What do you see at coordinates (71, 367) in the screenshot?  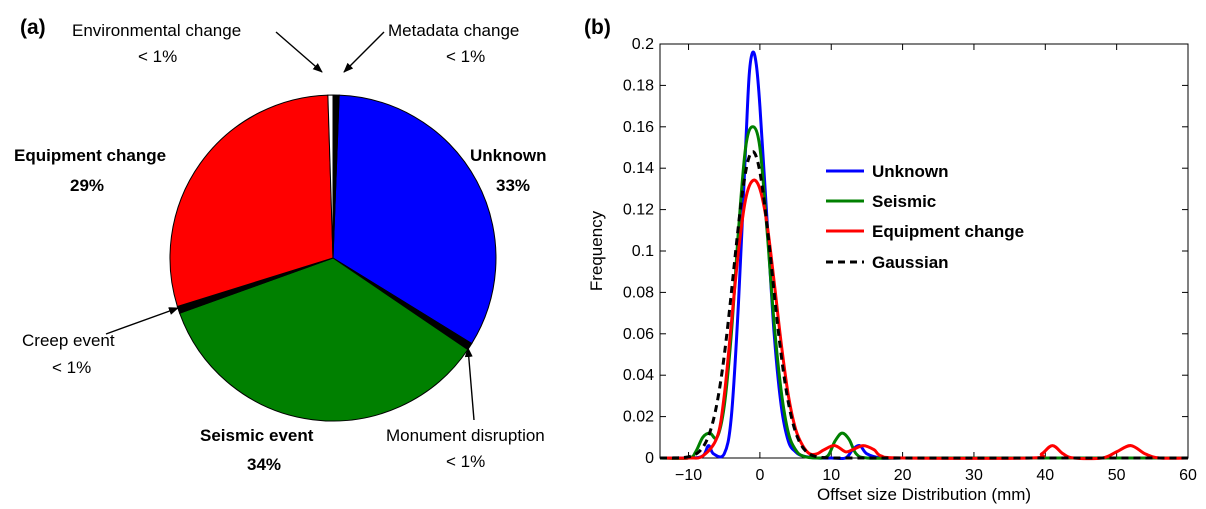 I see `percent-creep-event: < 1%` at bounding box center [71, 367].